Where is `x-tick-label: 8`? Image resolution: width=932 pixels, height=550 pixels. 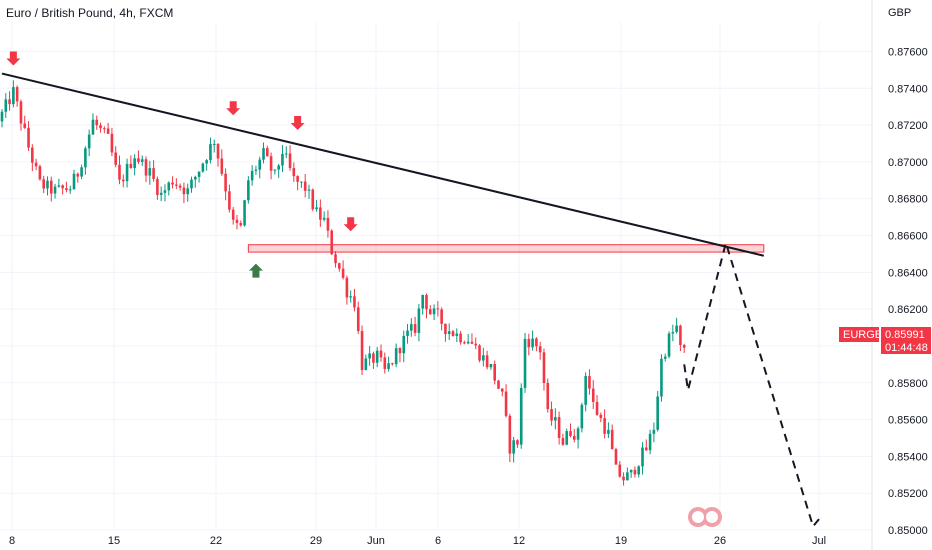
x-tick-label: 8 is located at coordinates (12, 541).